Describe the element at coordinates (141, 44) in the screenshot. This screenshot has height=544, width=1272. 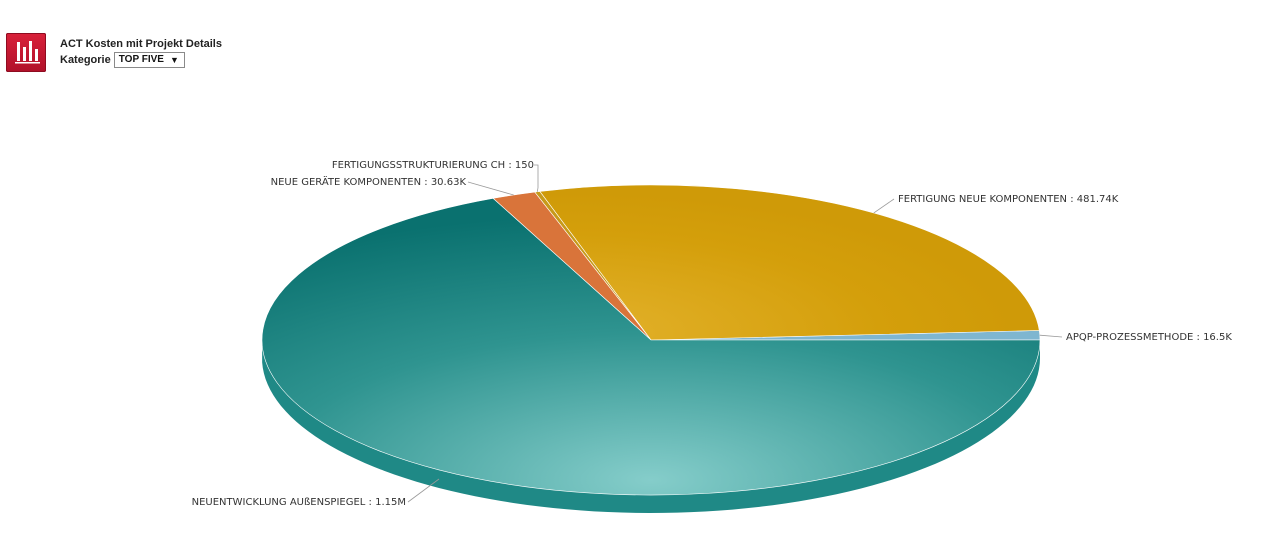
I see `report-title: ACT Kosten mit Projekt Details` at that location.